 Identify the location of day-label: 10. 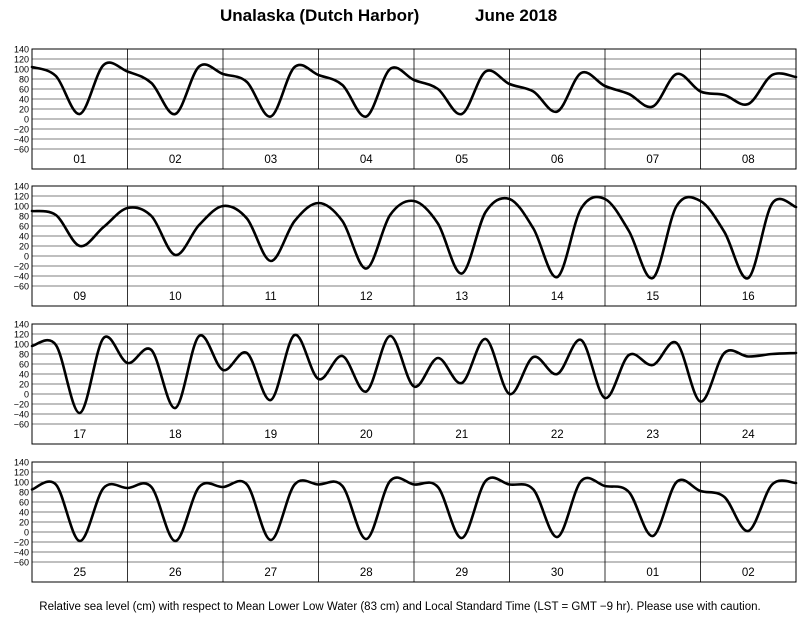
(175, 297).